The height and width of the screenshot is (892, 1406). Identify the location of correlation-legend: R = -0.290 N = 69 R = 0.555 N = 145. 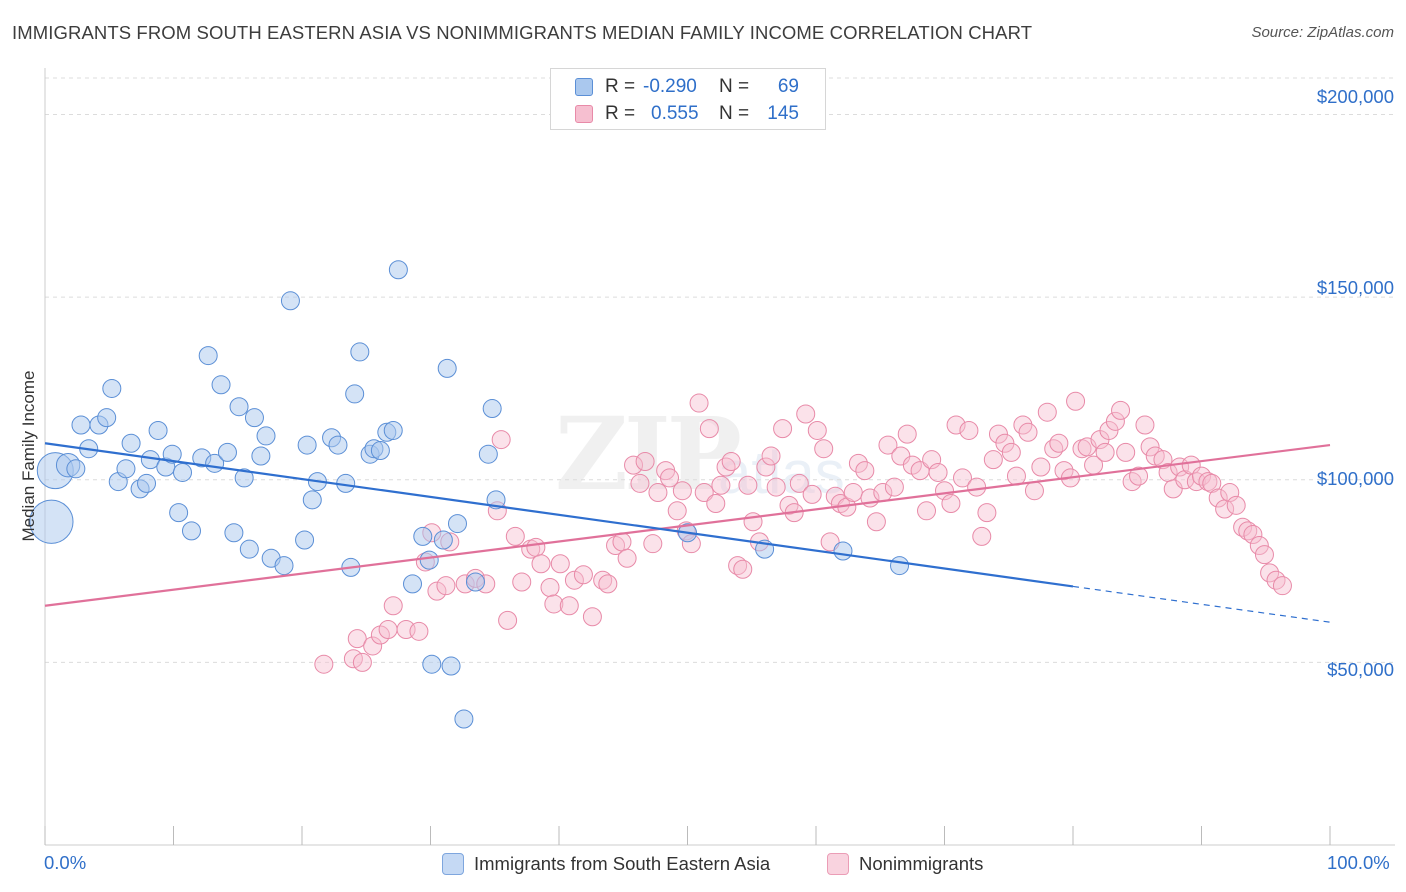
(688, 99).